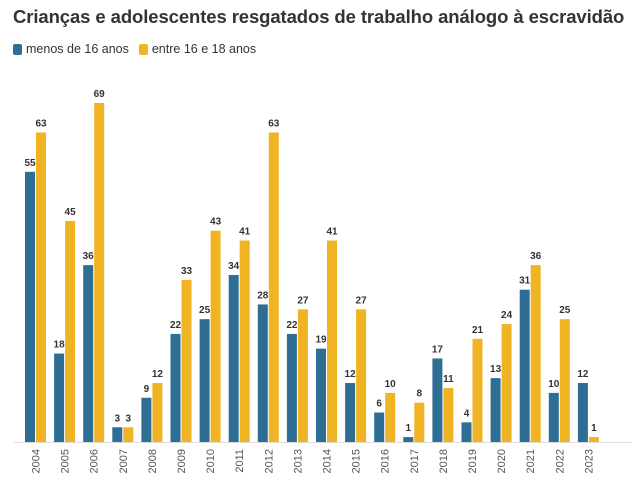 This screenshot has width=635, height=482. Describe the element at coordinates (233, 358) in the screenshot. I see `bar-under-16-2011` at that location.